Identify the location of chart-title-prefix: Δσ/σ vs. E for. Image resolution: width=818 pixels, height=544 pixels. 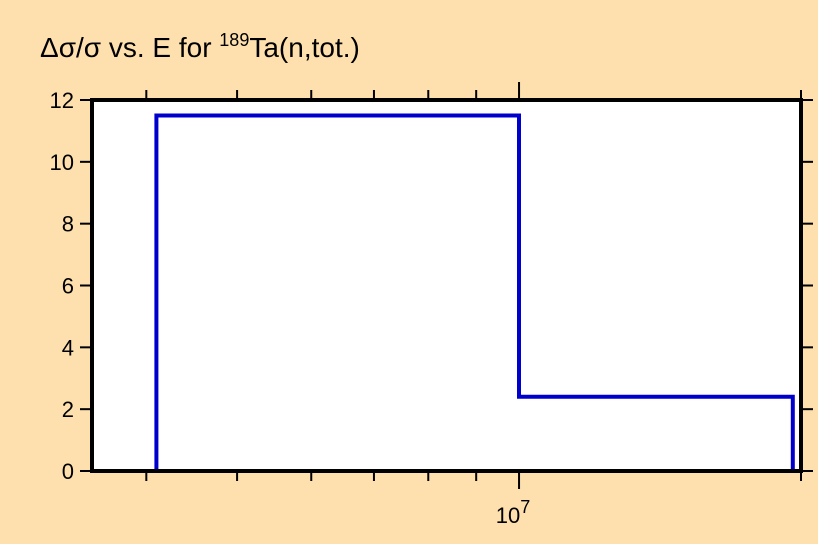
(129, 47).